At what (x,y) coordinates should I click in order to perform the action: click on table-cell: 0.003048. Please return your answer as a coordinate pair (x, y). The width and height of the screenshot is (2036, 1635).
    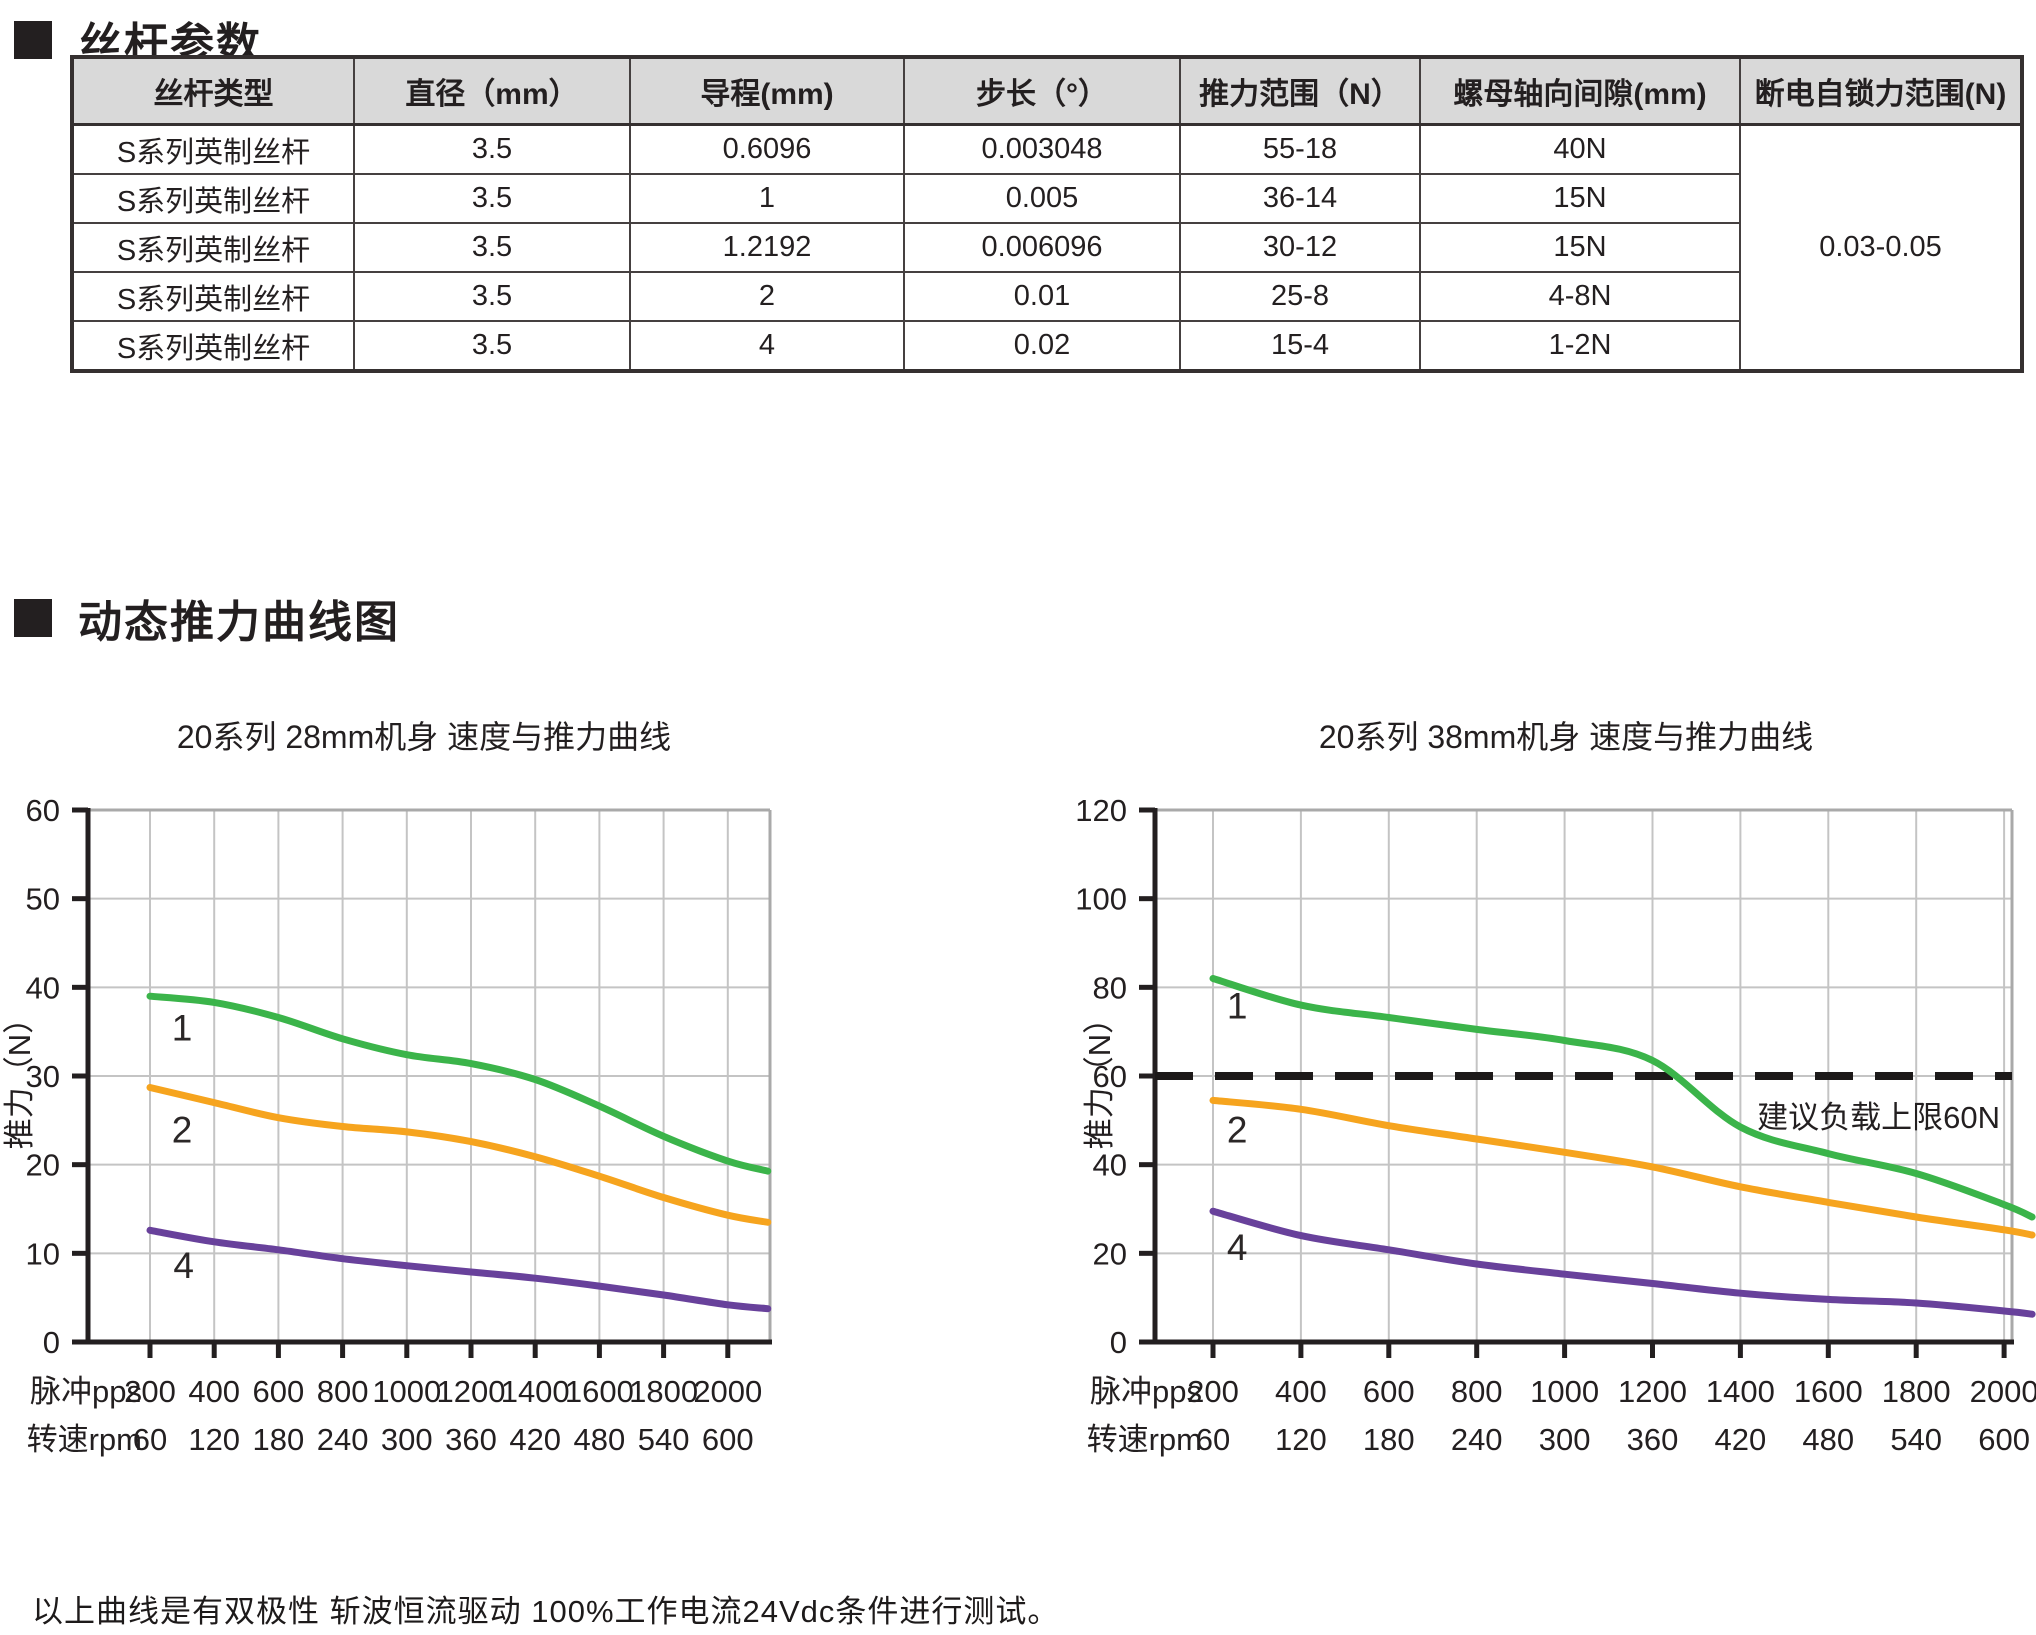
    Looking at the image, I should click on (1042, 149).